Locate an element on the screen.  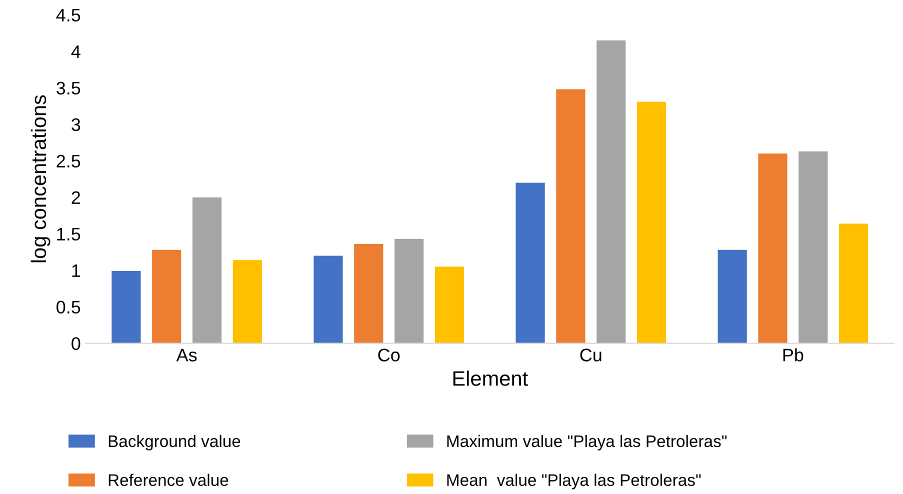
x-tick-label: Pb is located at coordinates (793, 355).